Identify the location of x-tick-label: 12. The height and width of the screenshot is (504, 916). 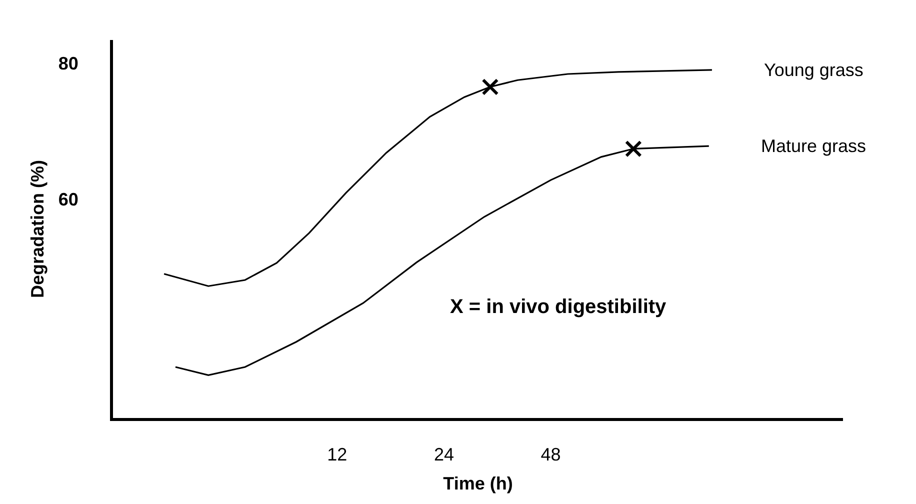
(337, 454).